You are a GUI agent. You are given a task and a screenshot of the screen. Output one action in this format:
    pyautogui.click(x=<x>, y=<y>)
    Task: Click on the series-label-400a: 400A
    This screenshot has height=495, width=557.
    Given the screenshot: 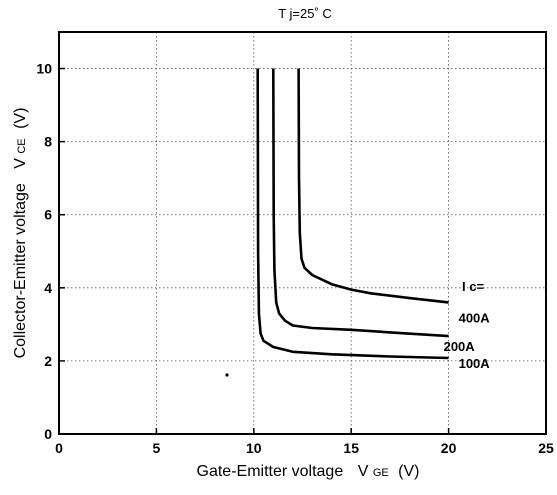 What is the action you would take?
    pyautogui.click(x=475, y=317)
    